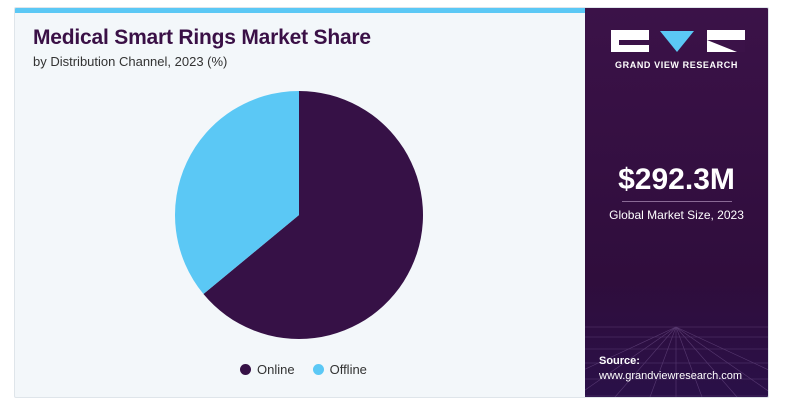  What do you see at coordinates (130, 61) in the screenshot?
I see `chart-subtitle: by Distribution Channel, 2023 (%)` at bounding box center [130, 61].